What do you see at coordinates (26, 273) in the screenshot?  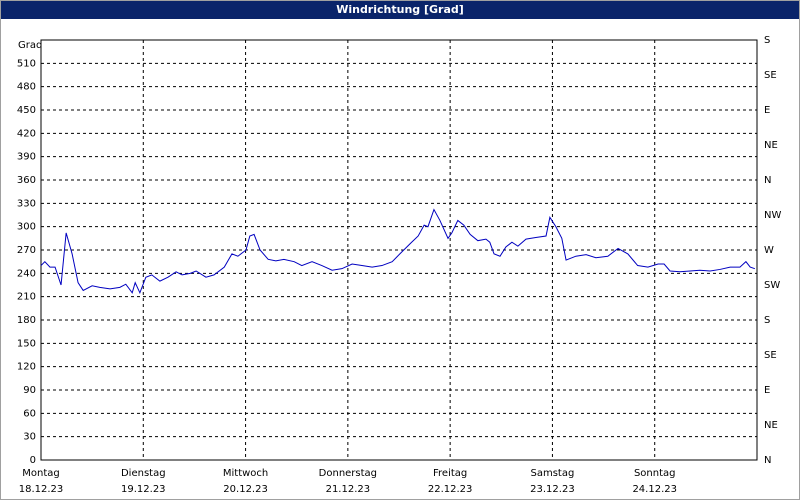 I see `y-tick-label: 240` at bounding box center [26, 273].